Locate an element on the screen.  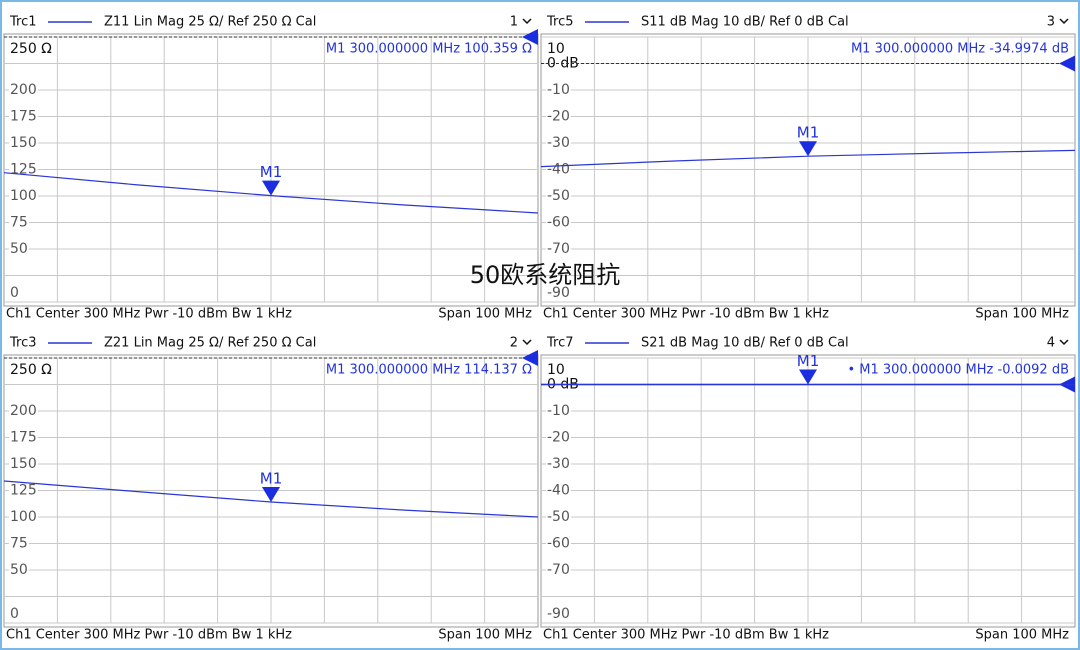
window-number: 3 is located at coordinates (1051, 22).